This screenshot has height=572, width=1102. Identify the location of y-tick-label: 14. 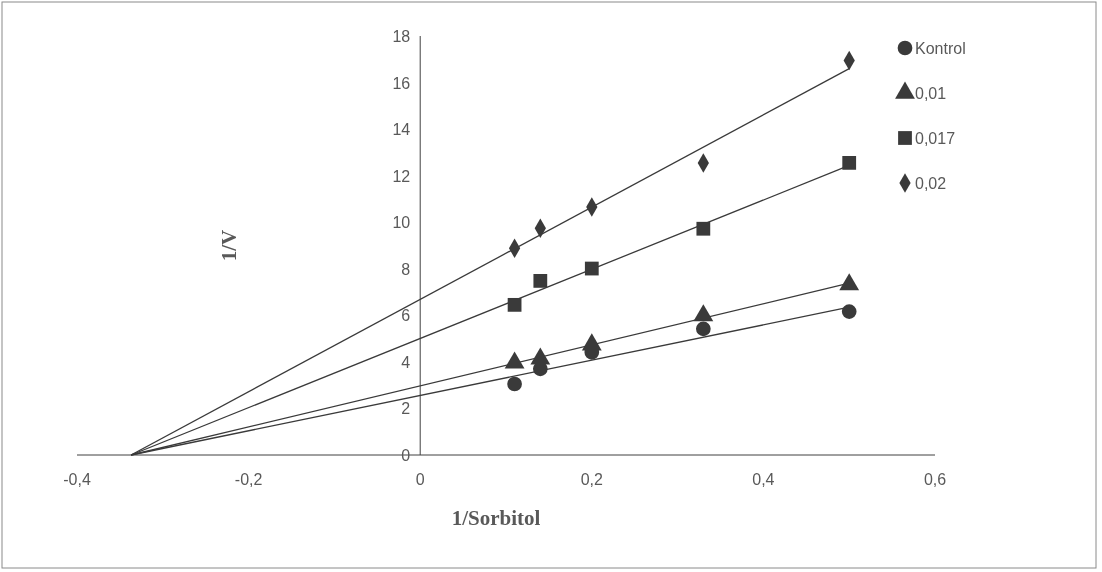
(401, 130).